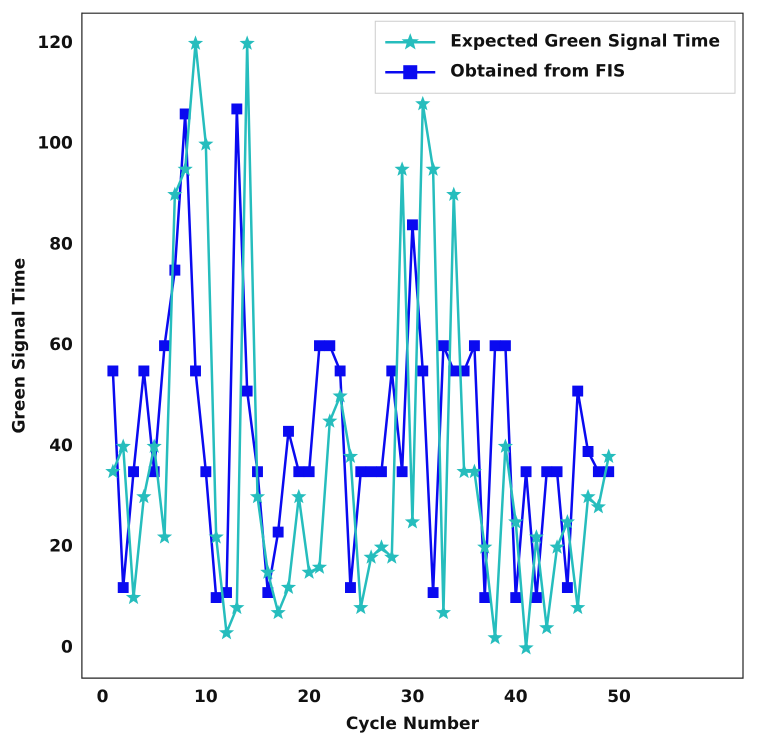 Image resolution: width=761 pixels, height=745 pixels. What do you see at coordinates (619, 696) in the screenshot?
I see `x-tick-label: 50` at bounding box center [619, 696].